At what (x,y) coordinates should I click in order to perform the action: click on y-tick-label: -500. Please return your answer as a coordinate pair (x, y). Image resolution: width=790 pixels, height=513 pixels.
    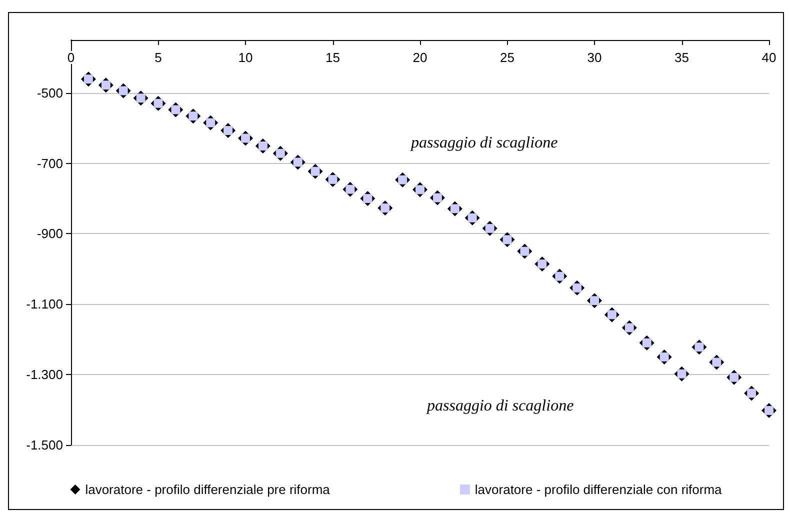
    Looking at the image, I should click on (49, 92).